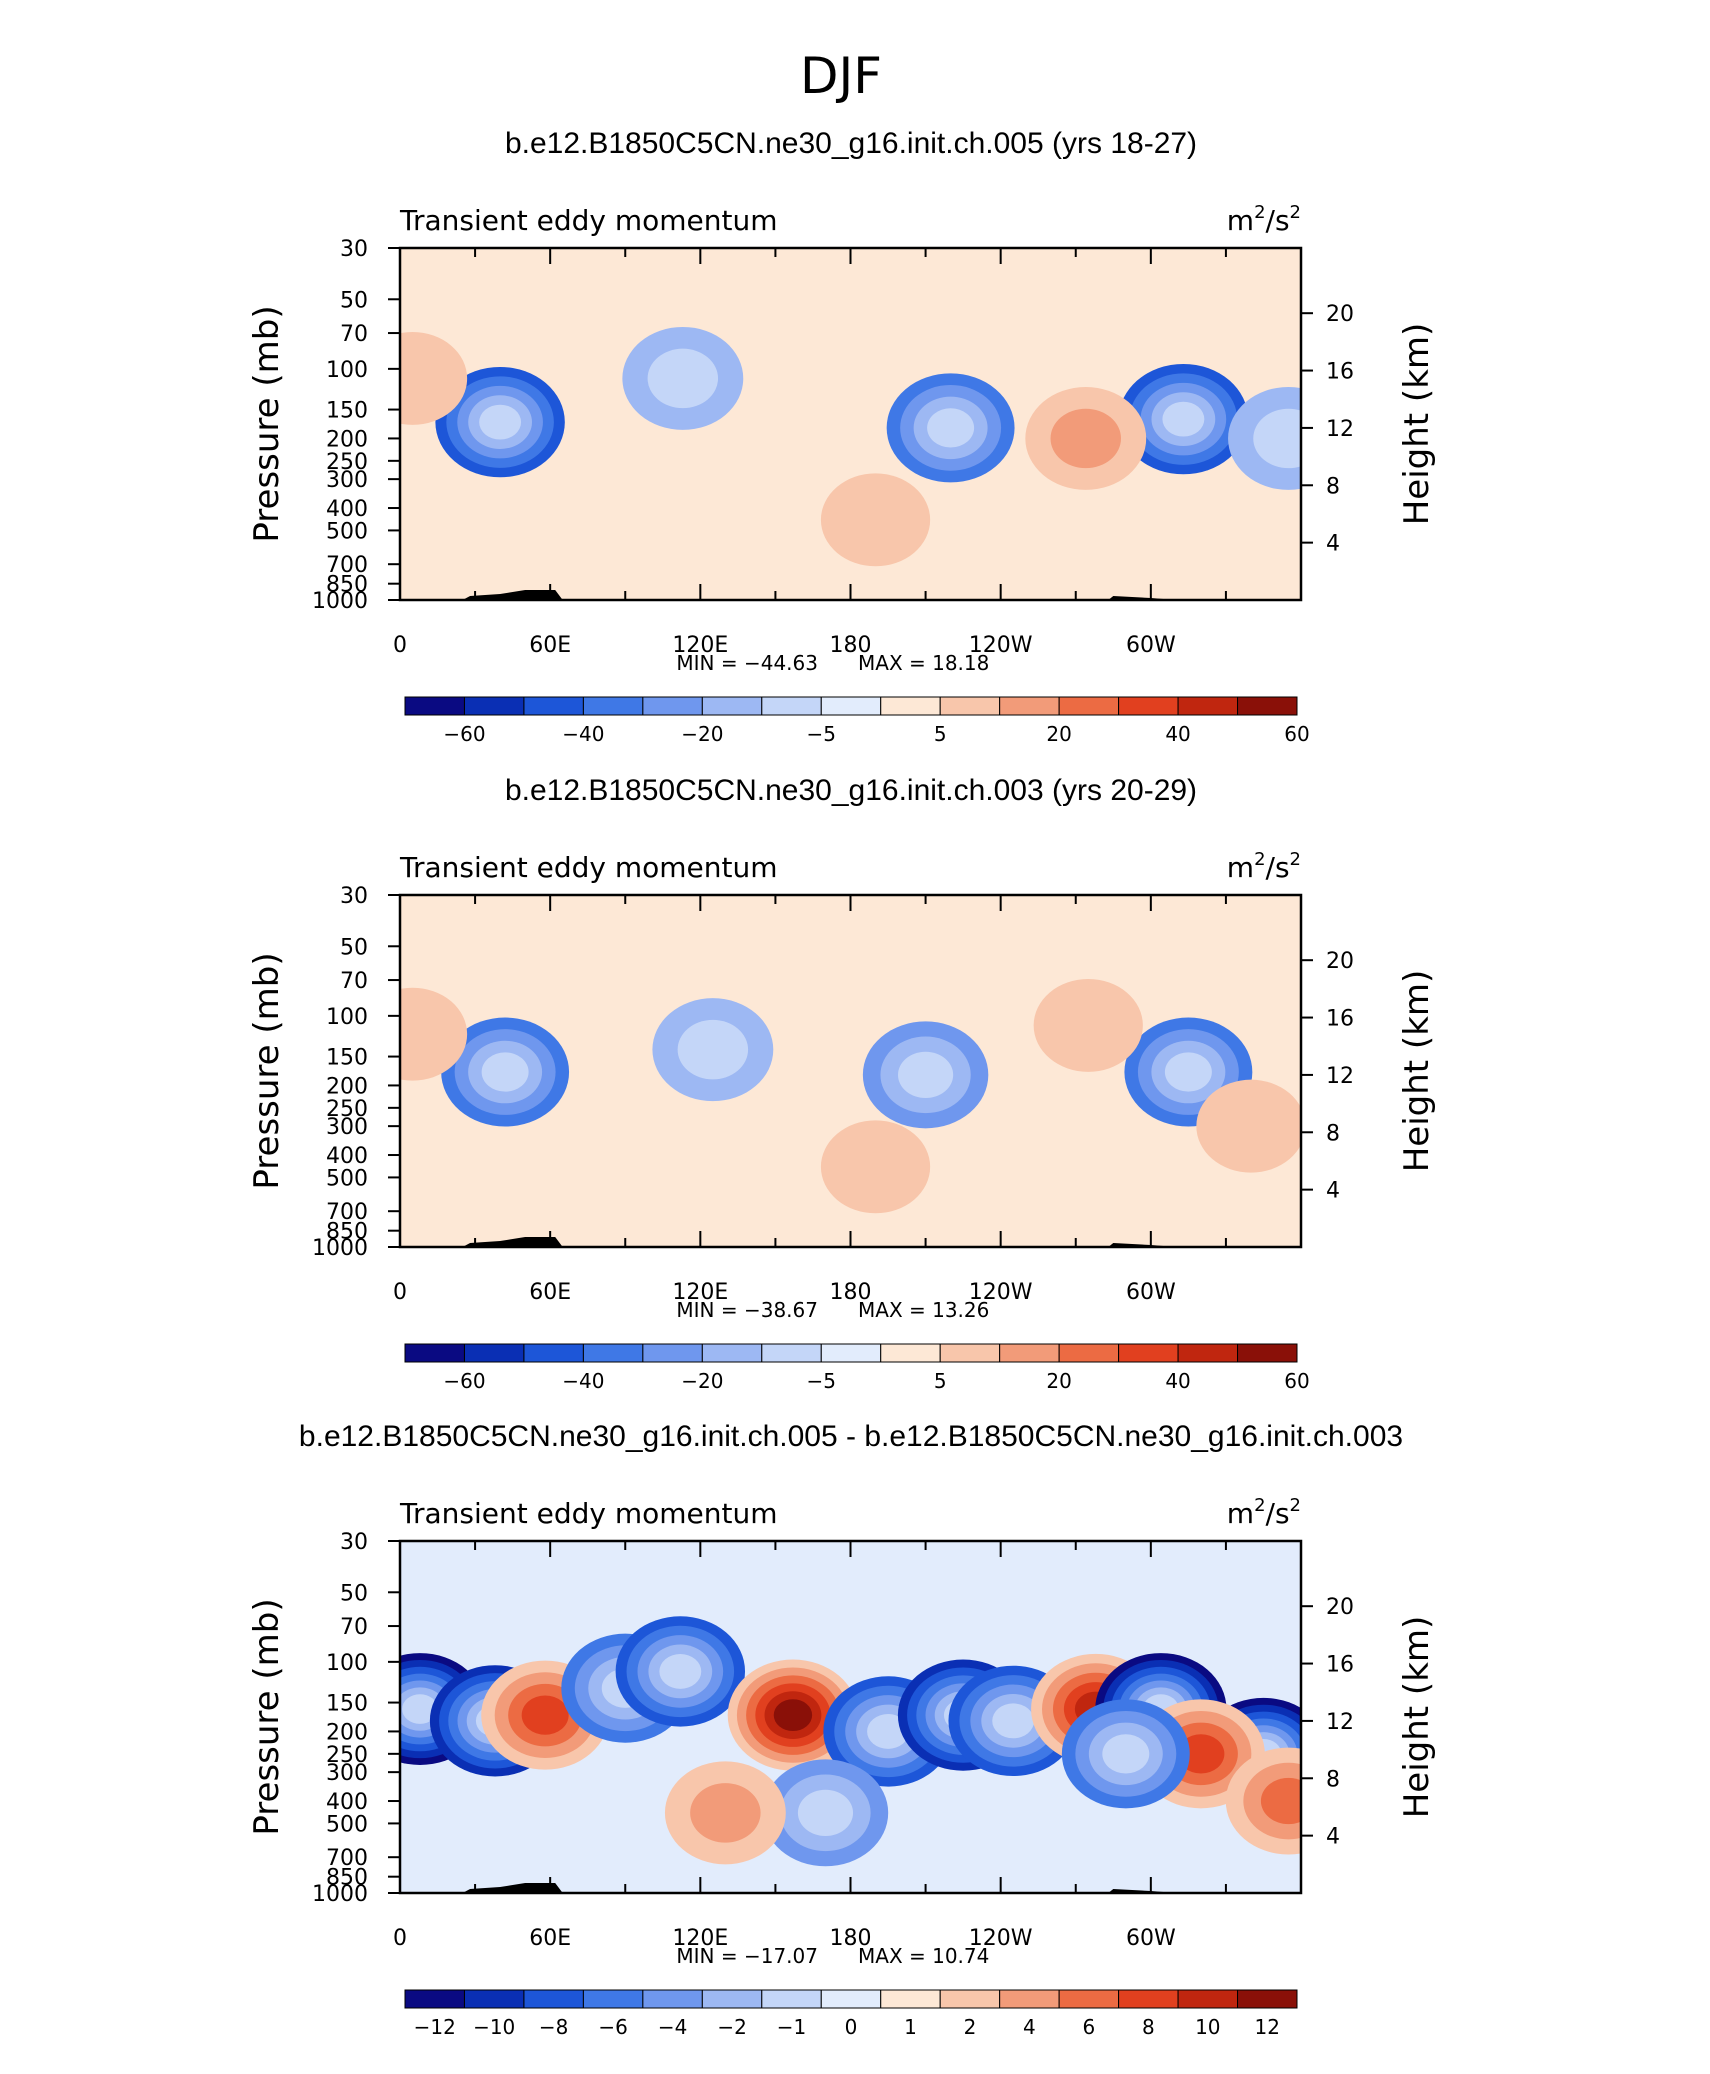 The width and height of the screenshot is (1710, 2074). What do you see at coordinates (1001, 1938) in the screenshot?
I see `x-tick-label: 120W` at bounding box center [1001, 1938].